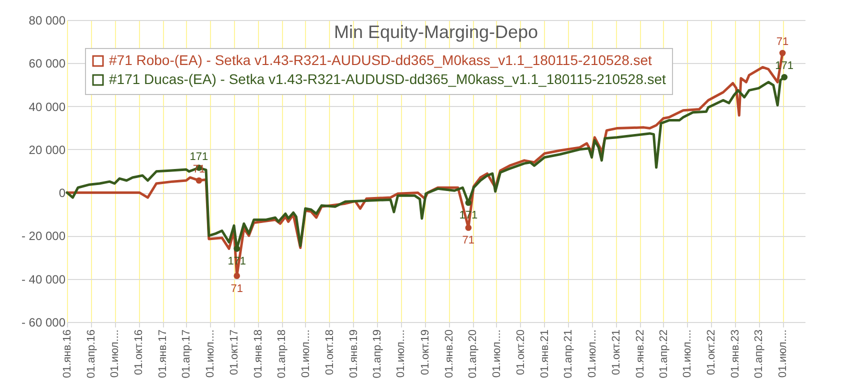 The height and width of the screenshot is (392, 848). Describe the element at coordinates (736, 354) in the screenshot. I see `x-tick-label: 01.янв.23` at that location.